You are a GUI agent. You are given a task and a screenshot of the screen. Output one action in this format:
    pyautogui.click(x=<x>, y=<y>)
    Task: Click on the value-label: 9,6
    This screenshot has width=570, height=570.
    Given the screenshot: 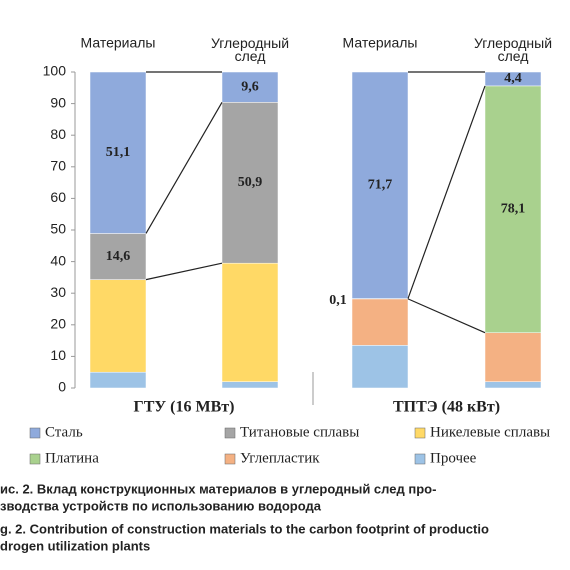 What is the action you would take?
    pyautogui.click(x=250, y=86)
    